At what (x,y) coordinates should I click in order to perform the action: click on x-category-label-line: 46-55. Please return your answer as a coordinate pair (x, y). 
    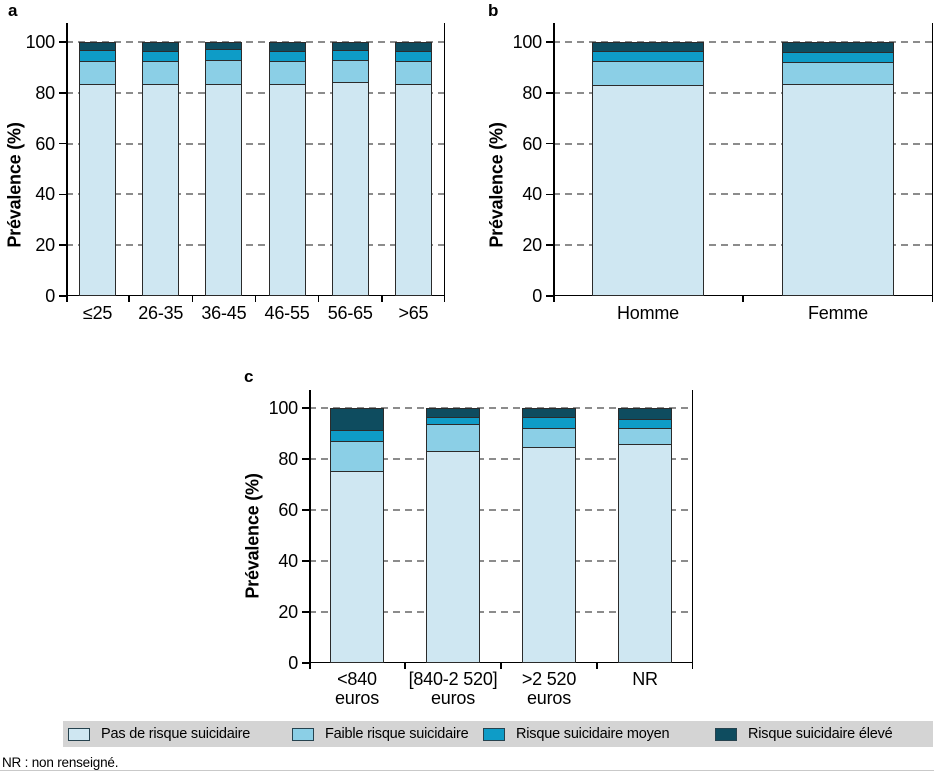
    Looking at the image, I should click on (287, 313).